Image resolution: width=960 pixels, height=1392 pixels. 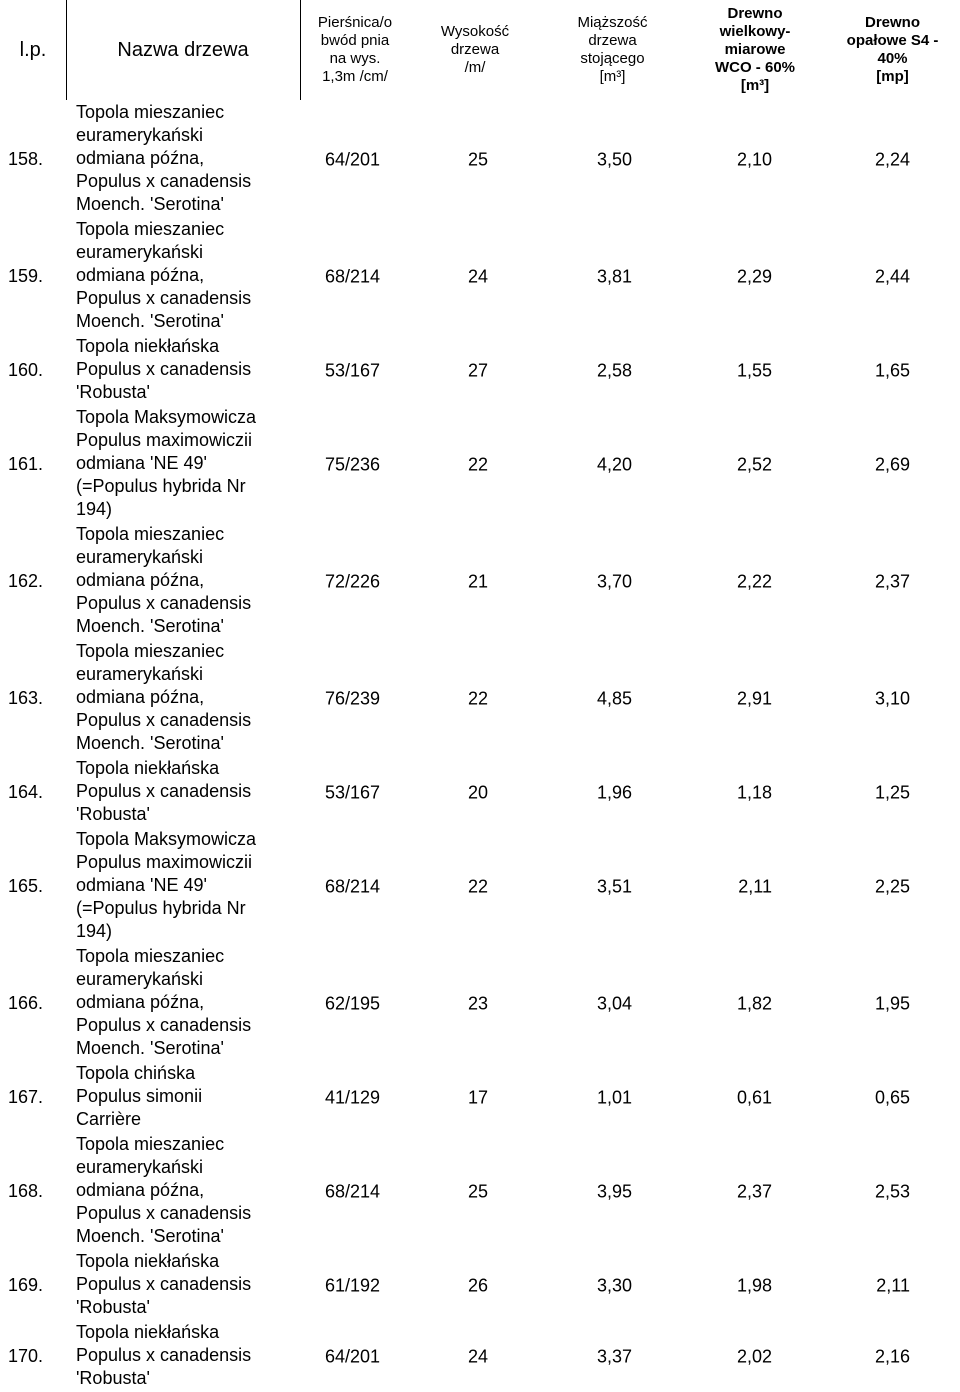 What do you see at coordinates (352, 1003) in the screenshot?
I see `girth-value: 62/195` at bounding box center [352, 1003].